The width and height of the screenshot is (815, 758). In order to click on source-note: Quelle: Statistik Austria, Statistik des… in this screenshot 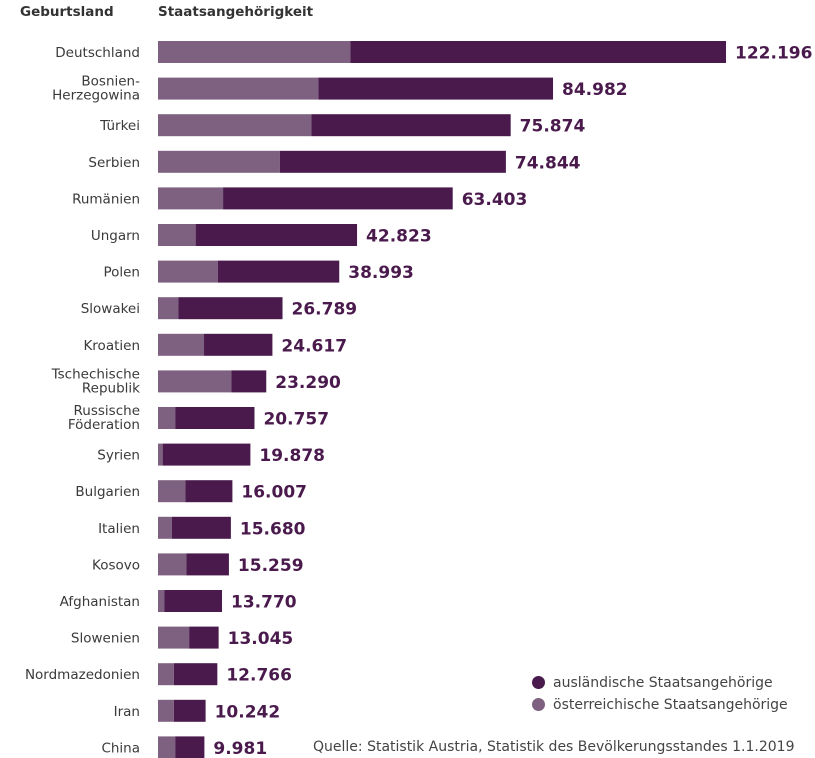, I will do `click(554, 747)`.